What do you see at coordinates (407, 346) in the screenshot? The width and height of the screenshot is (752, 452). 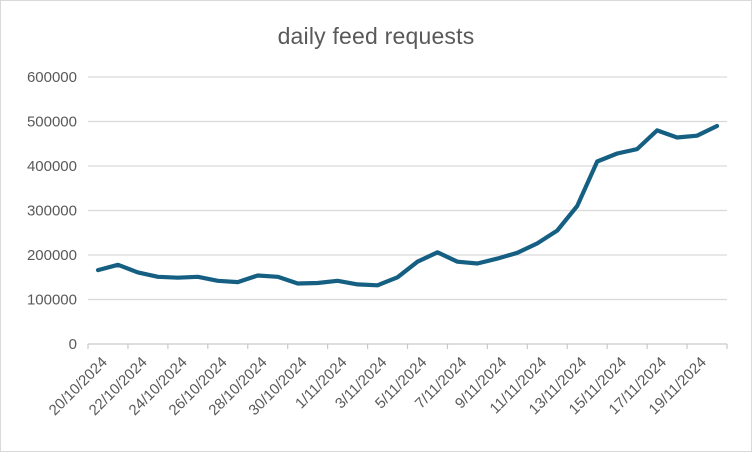 I see `x-axis` at bounding box center [407, 346].